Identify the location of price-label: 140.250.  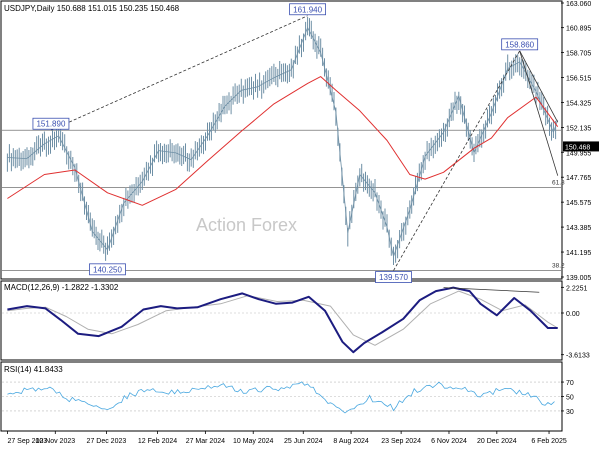
(107, 269).